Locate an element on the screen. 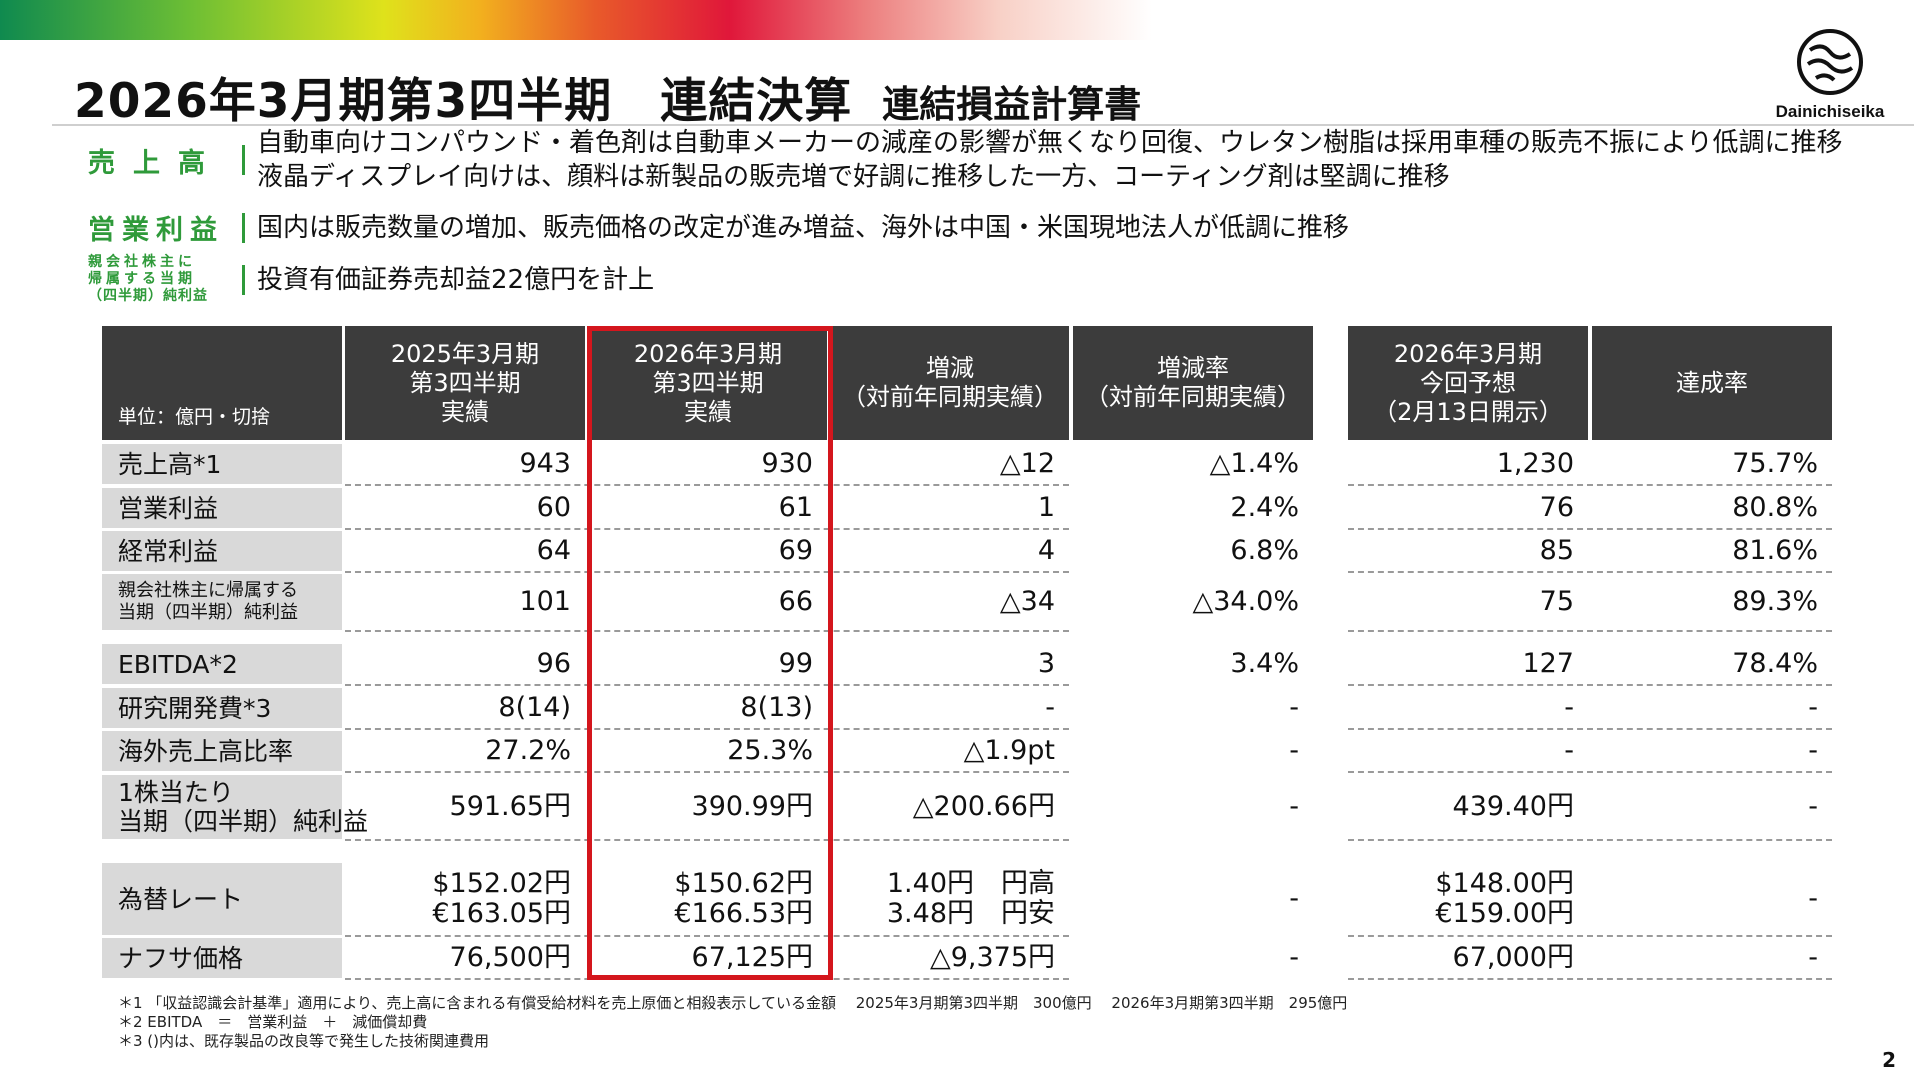 This screenshot has height=1080, width=1920. row-naphtha-change-rate: - is located at coordinates (1294, 957).